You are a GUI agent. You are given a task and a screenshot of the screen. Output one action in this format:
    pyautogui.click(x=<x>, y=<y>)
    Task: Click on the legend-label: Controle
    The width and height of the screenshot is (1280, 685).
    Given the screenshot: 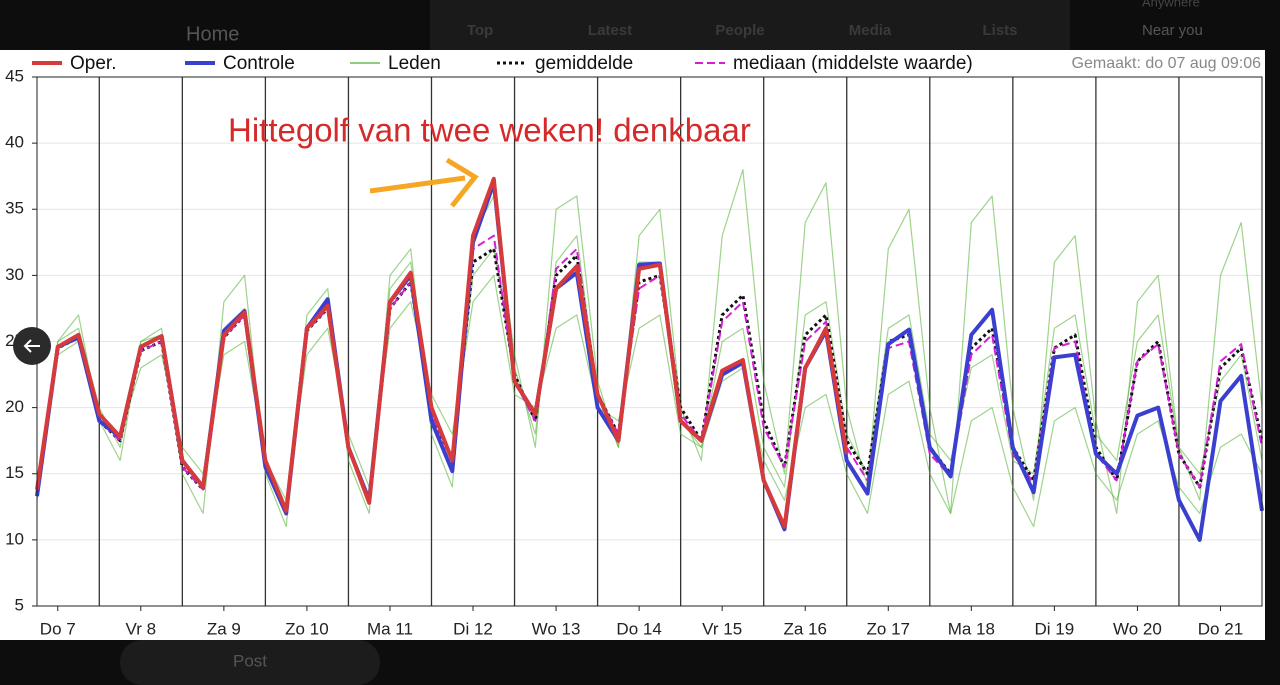 What is the action you would take?
    pyautogui.click(x=259, y=63)
    